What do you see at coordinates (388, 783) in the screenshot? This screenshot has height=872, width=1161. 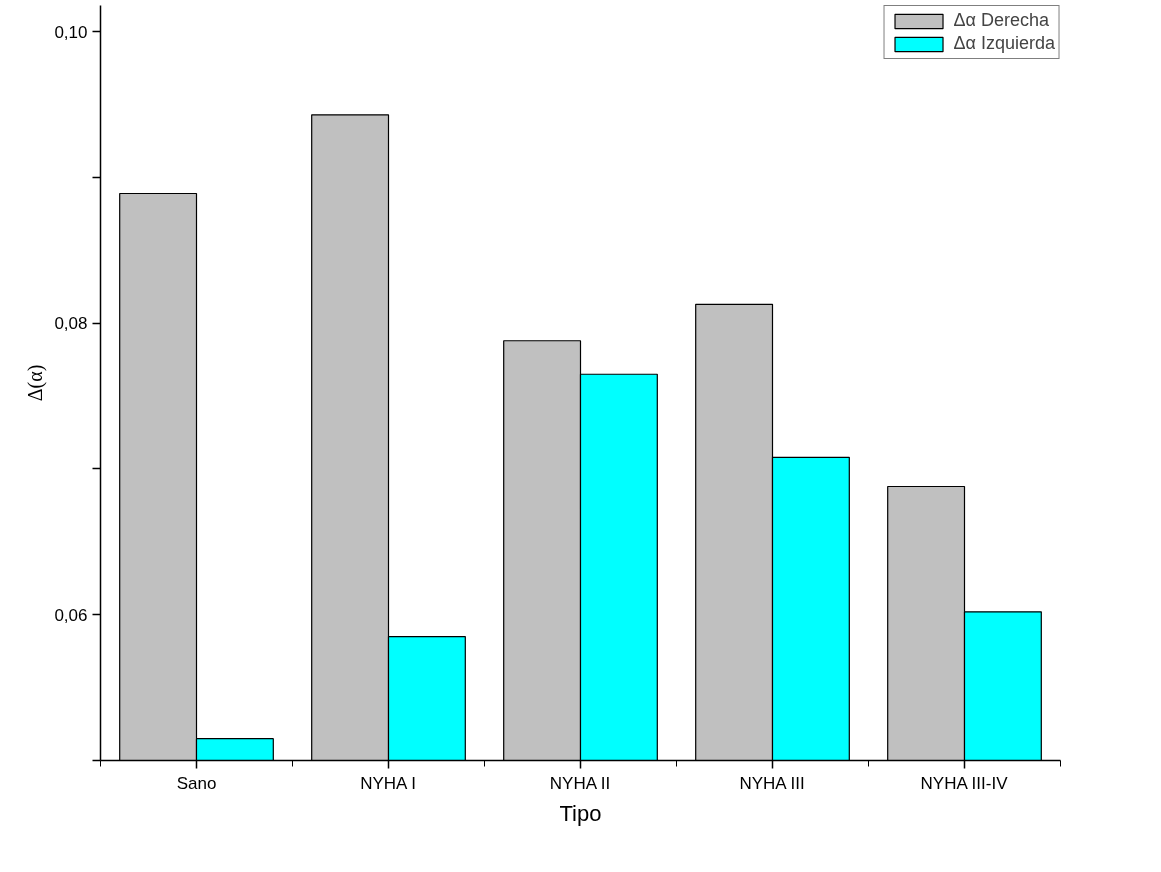 I see `x-tick-label: NYHA I` at bounding box center [388, 783].